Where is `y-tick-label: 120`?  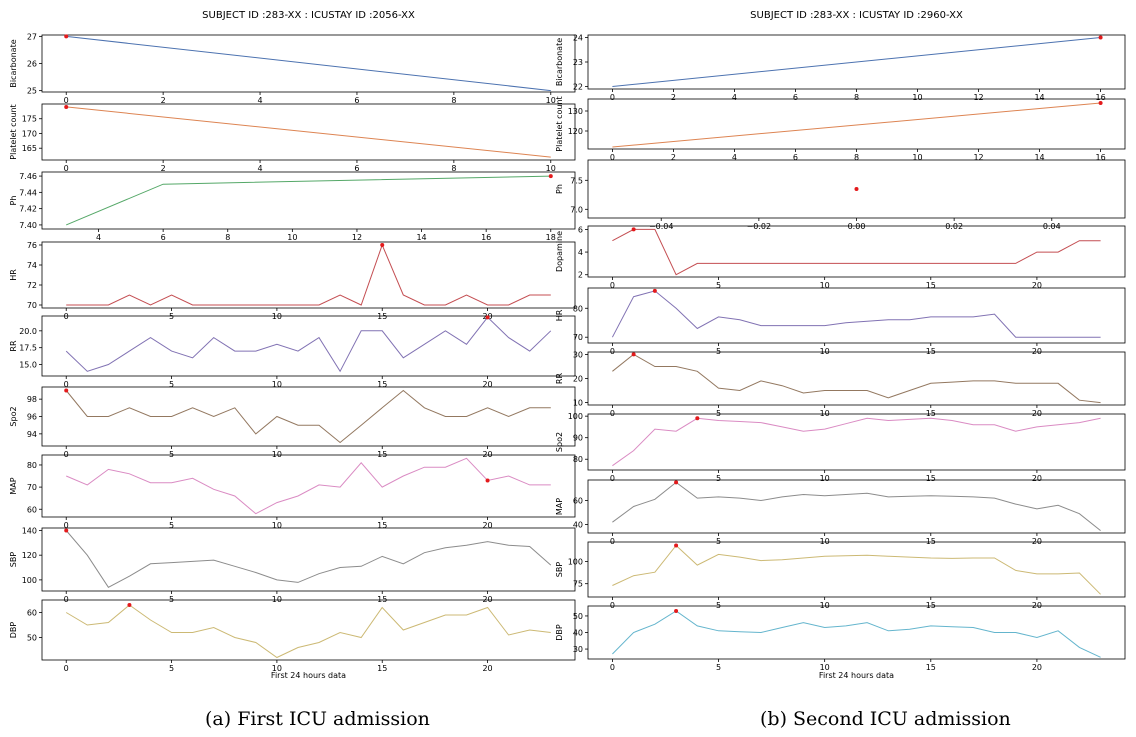
y-tick-label: 120 is located at coordinates (575, 131).